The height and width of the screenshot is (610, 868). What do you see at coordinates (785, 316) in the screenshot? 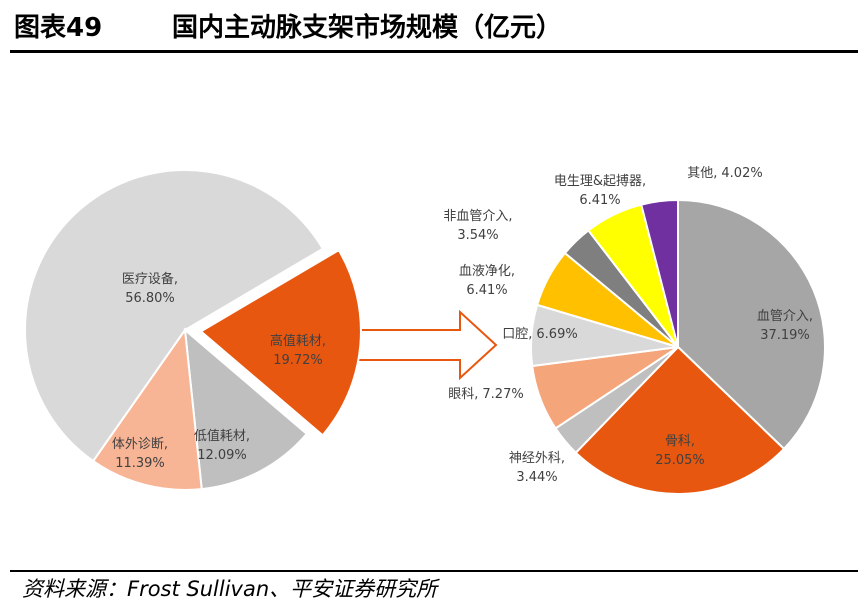
I see `slice-label: 血管介入,` at bounding box center [785, 316].